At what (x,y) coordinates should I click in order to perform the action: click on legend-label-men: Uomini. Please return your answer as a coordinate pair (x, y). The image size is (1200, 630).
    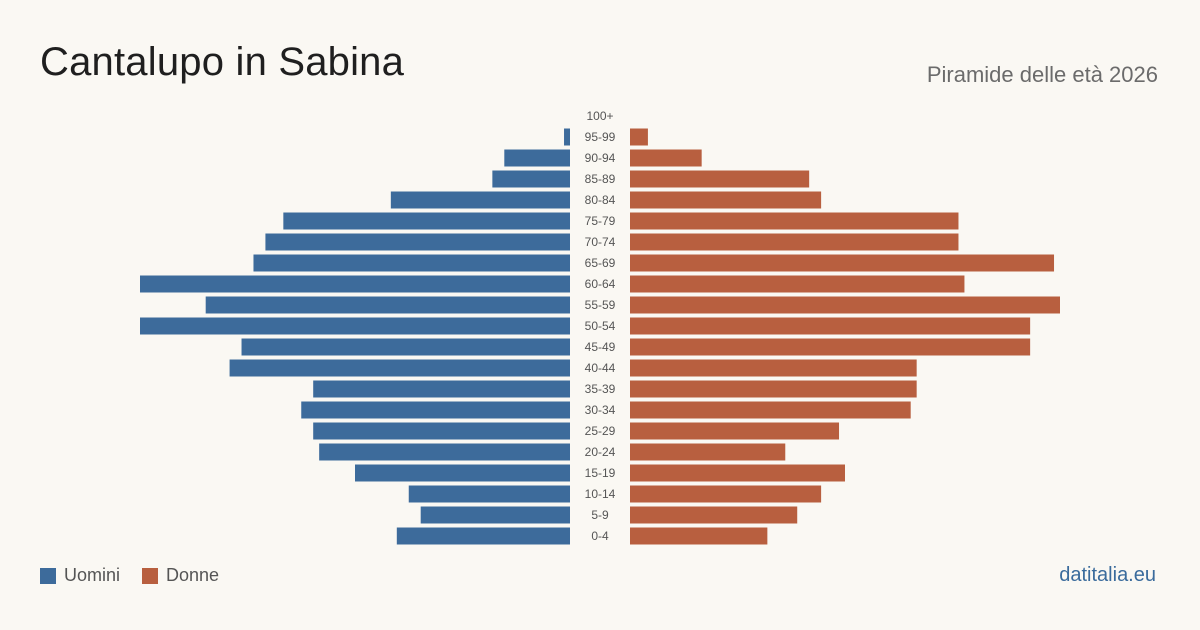
    Looking at the image, I should click on (92, 575).